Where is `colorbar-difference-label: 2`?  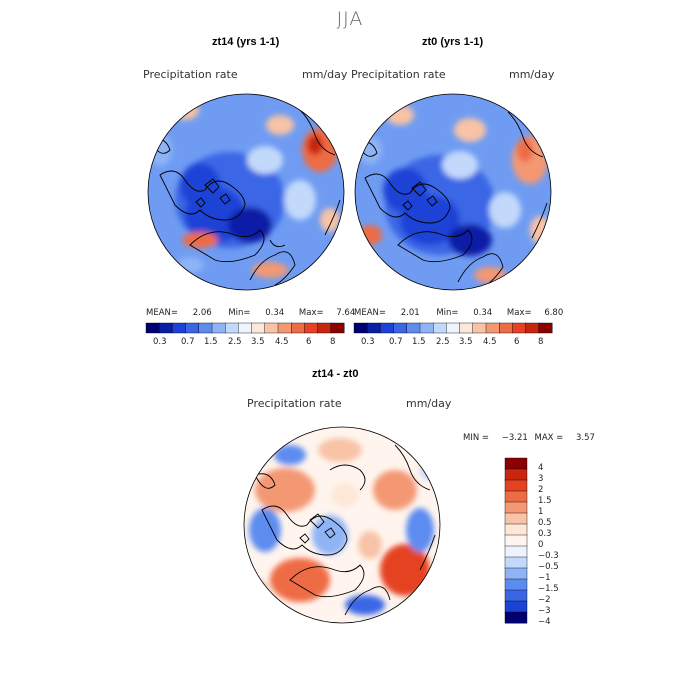
colorbar-difference-label: 2 is located at coordinates (541, 490).